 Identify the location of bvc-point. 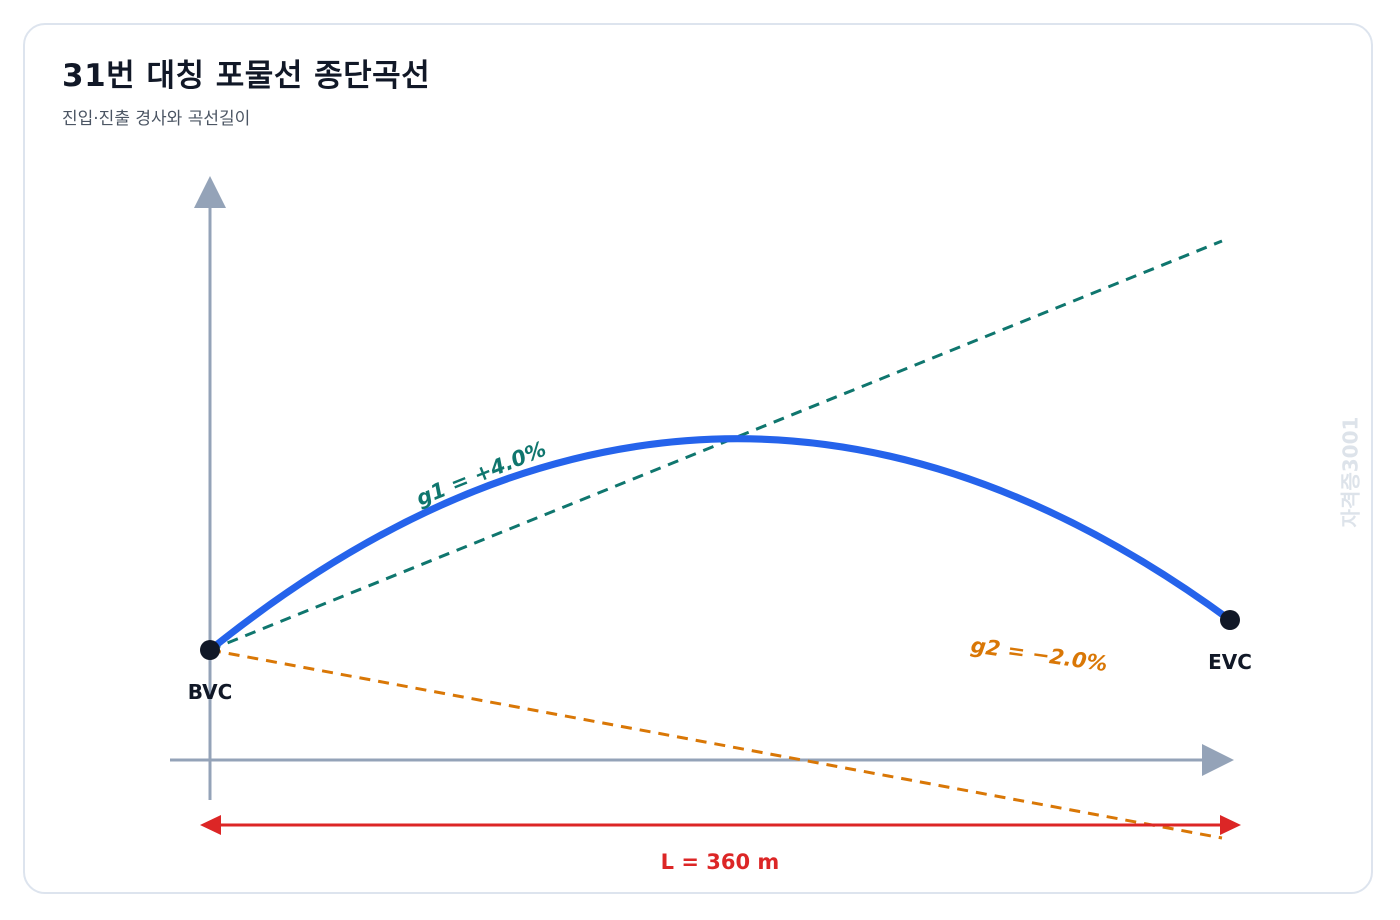
(210, 650).